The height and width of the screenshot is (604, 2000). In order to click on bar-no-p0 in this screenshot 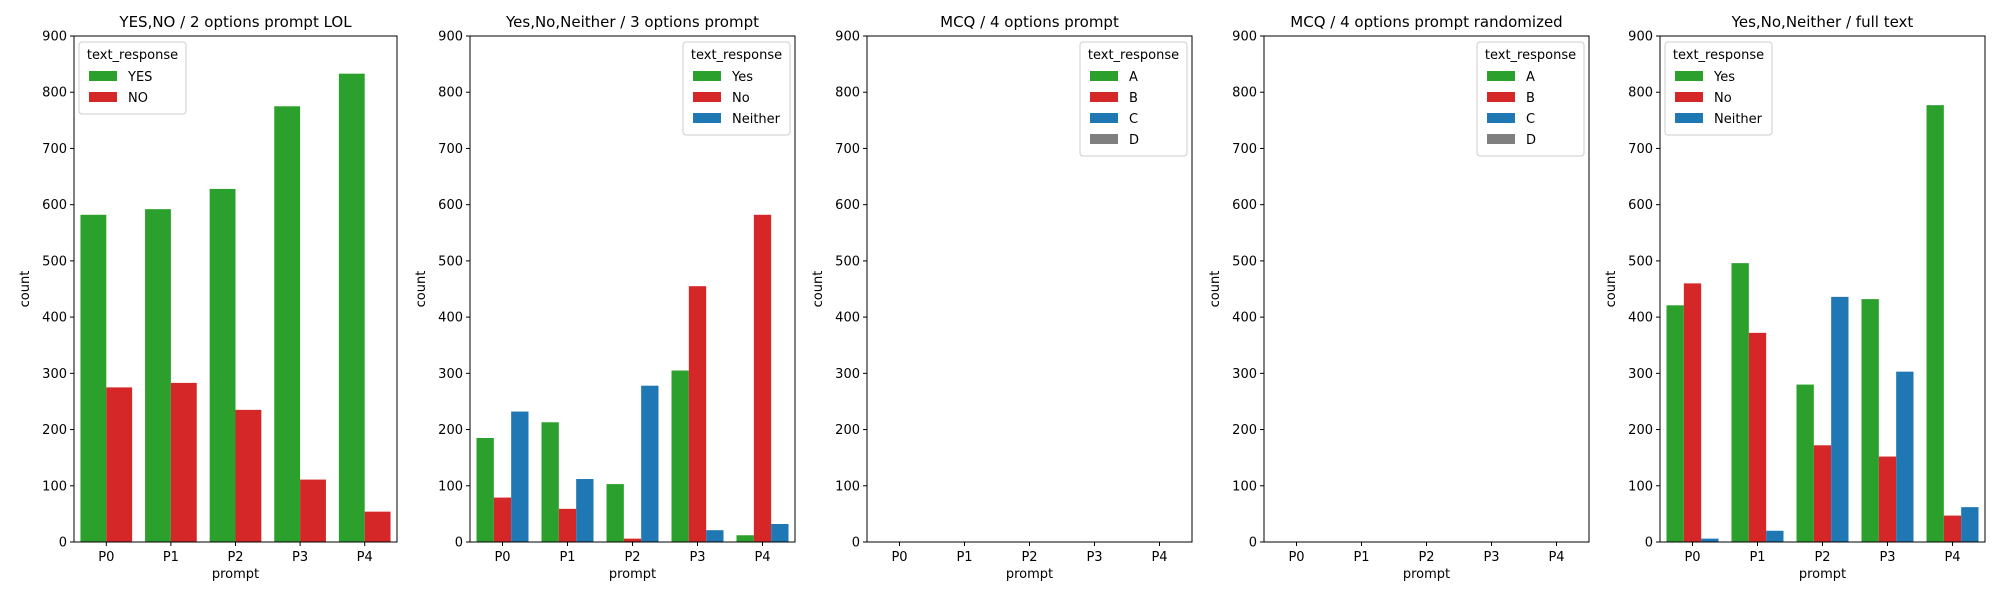, I will do `click(1692, 412)`.